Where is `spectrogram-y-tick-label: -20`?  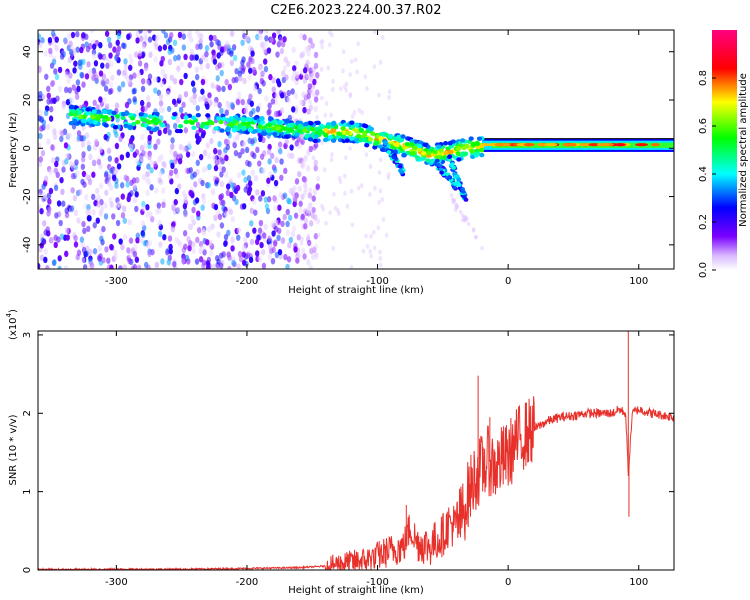
spectrogram-y-tick-label: -20 is located at coordinates (27, 196).